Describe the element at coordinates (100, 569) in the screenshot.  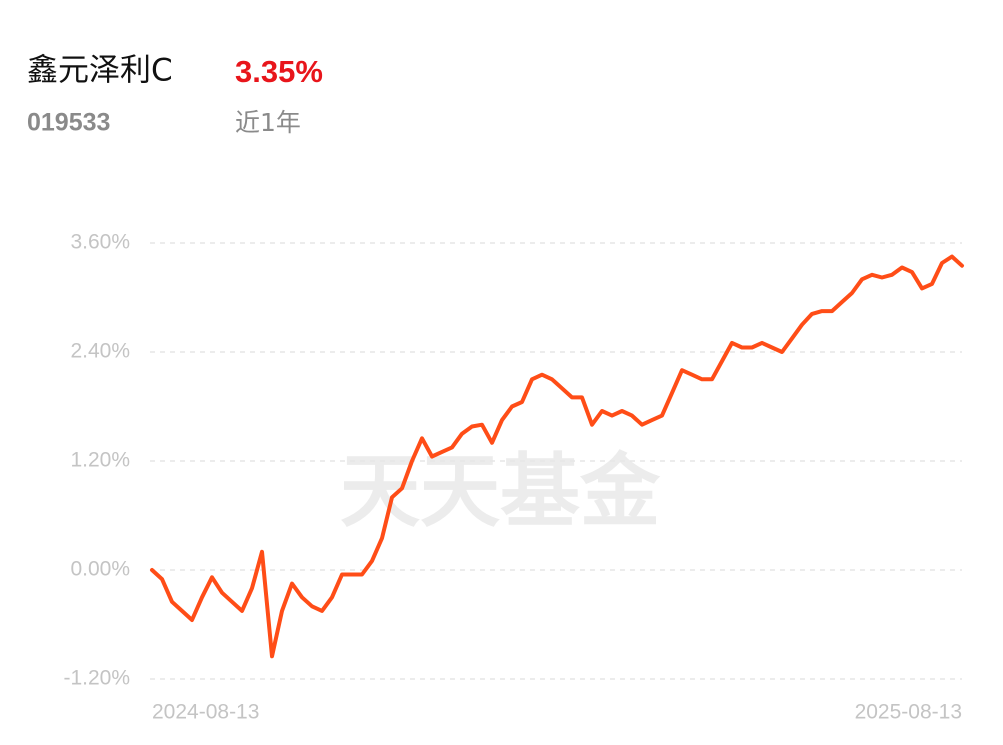
I see `y-tick-label: 0.00%` at that location.